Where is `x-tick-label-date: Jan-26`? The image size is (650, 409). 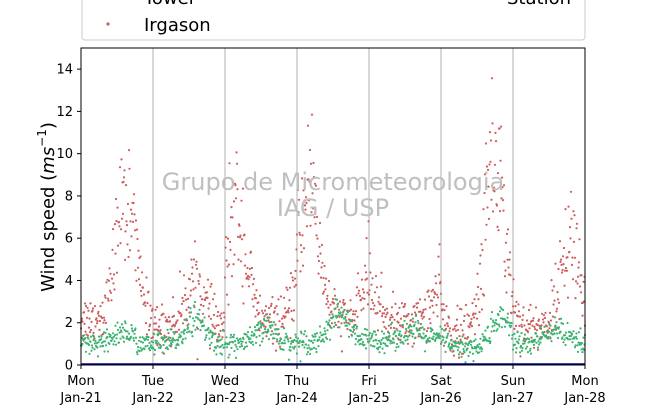
x-tick-label-date: Jan-26 is located at coordinates (440, 398).